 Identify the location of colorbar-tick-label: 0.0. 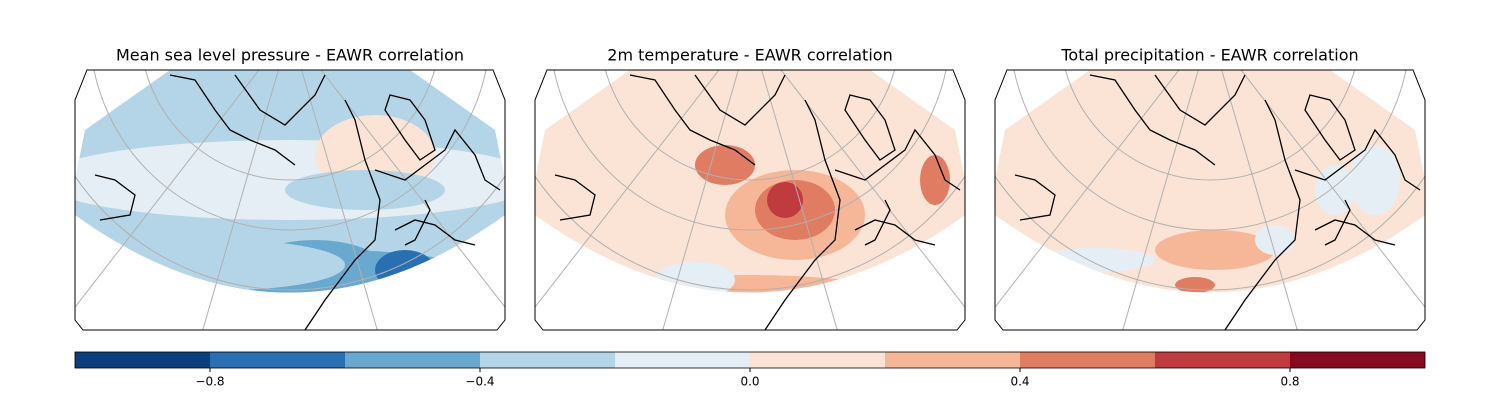
(749, 382).